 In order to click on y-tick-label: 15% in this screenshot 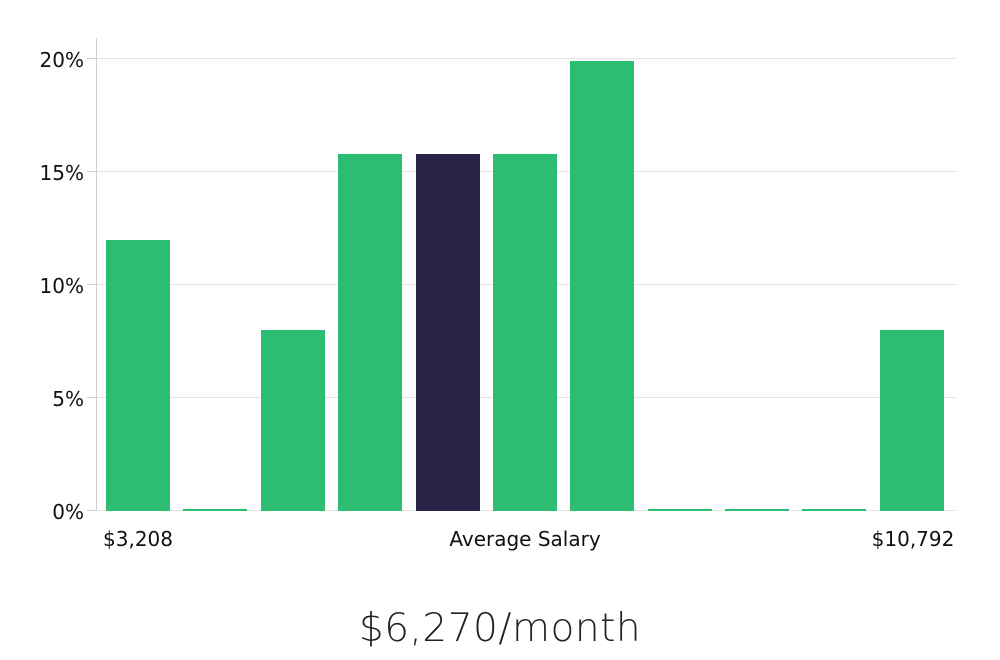, I will do `click(61, 172)`.